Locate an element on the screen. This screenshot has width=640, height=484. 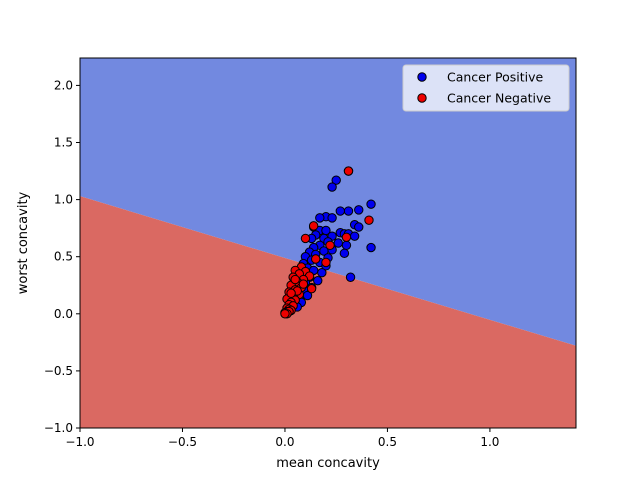
x-tick-label: 1.0 is located at coordinates (489, 442).